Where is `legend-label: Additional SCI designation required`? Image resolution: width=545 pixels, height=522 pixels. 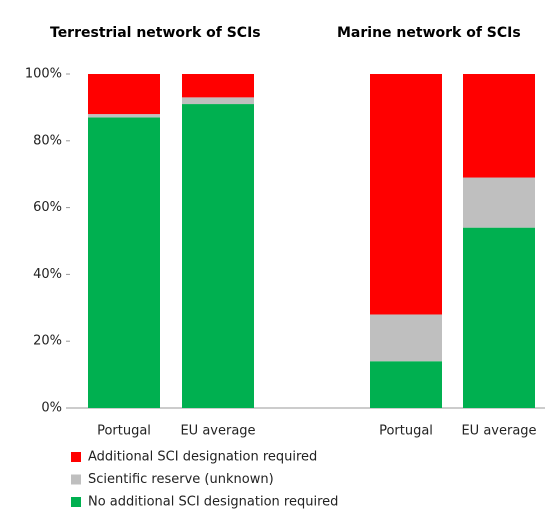 legend-label: Additional SCI designation required is located at coordinates (202, 457).